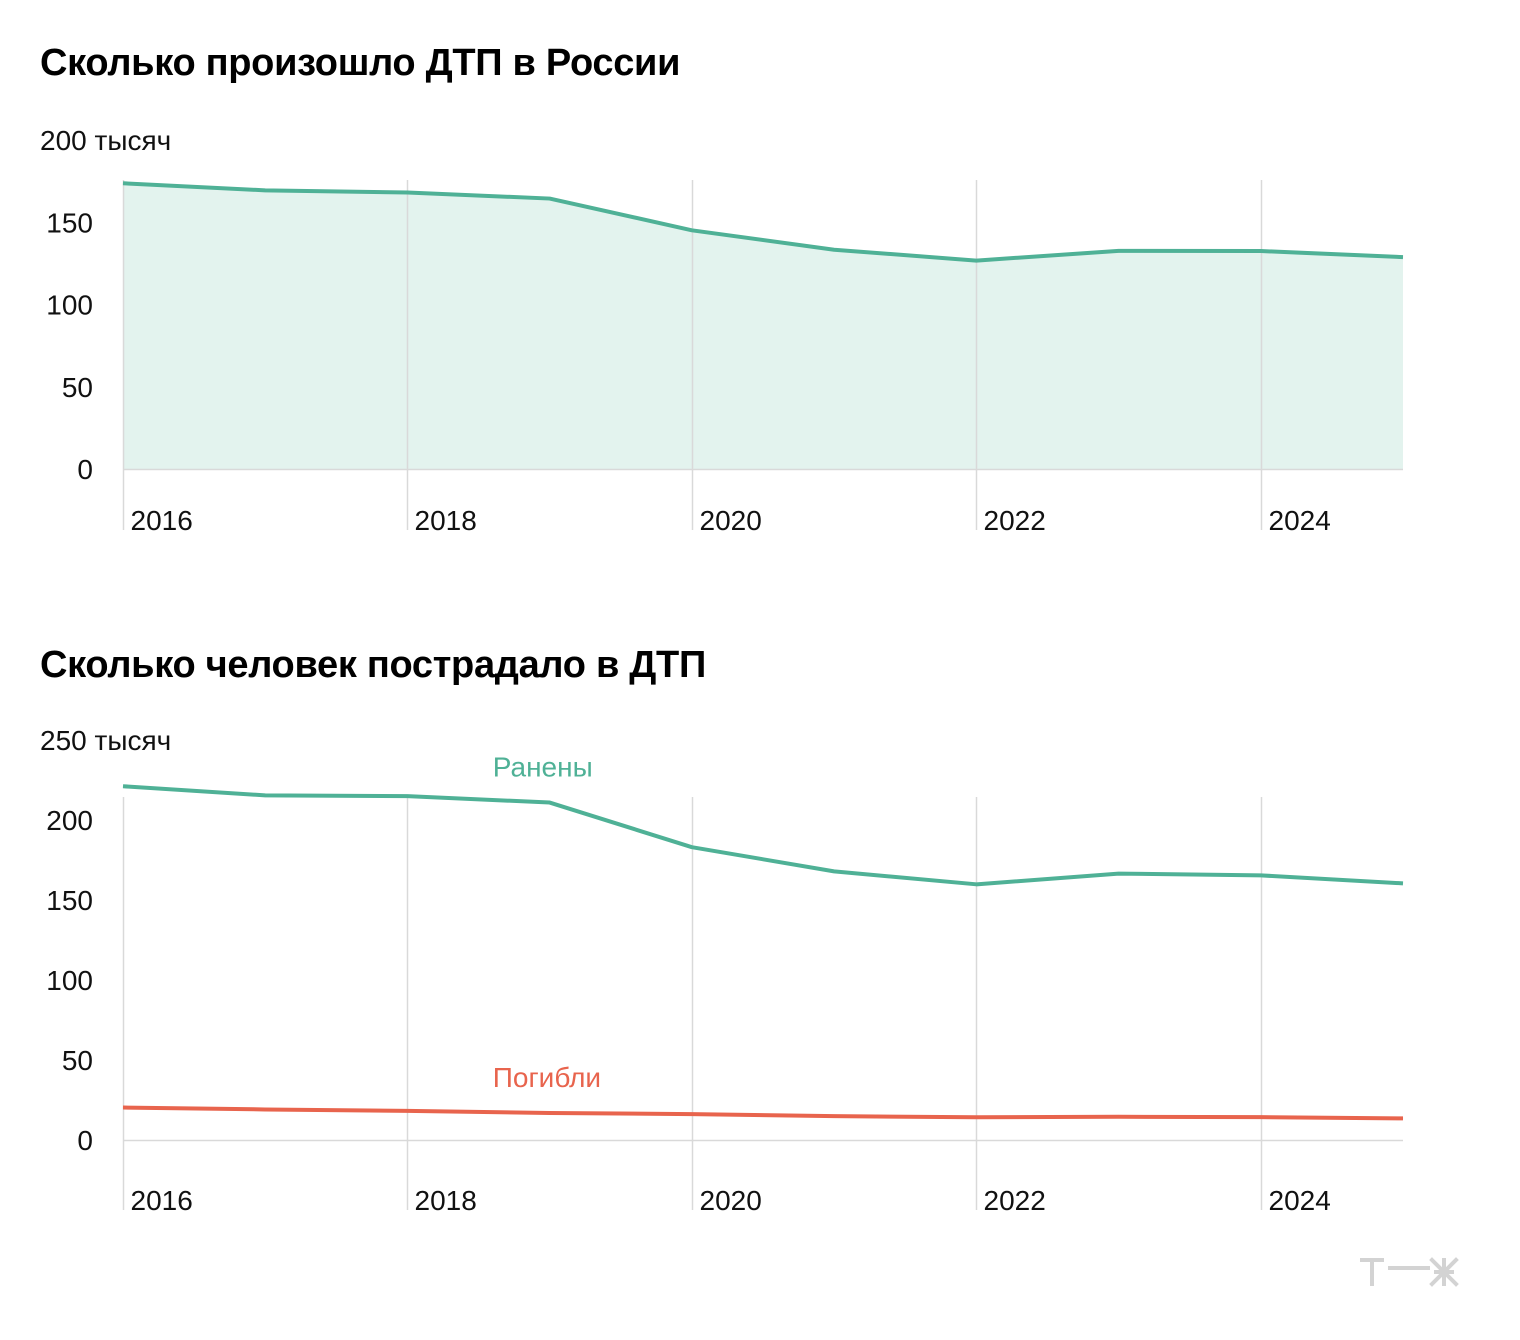  What do you see at coordinates (547, 1077) in the screenshot?
I see `series-label: Погибли` at bounding box center [547, 1077].